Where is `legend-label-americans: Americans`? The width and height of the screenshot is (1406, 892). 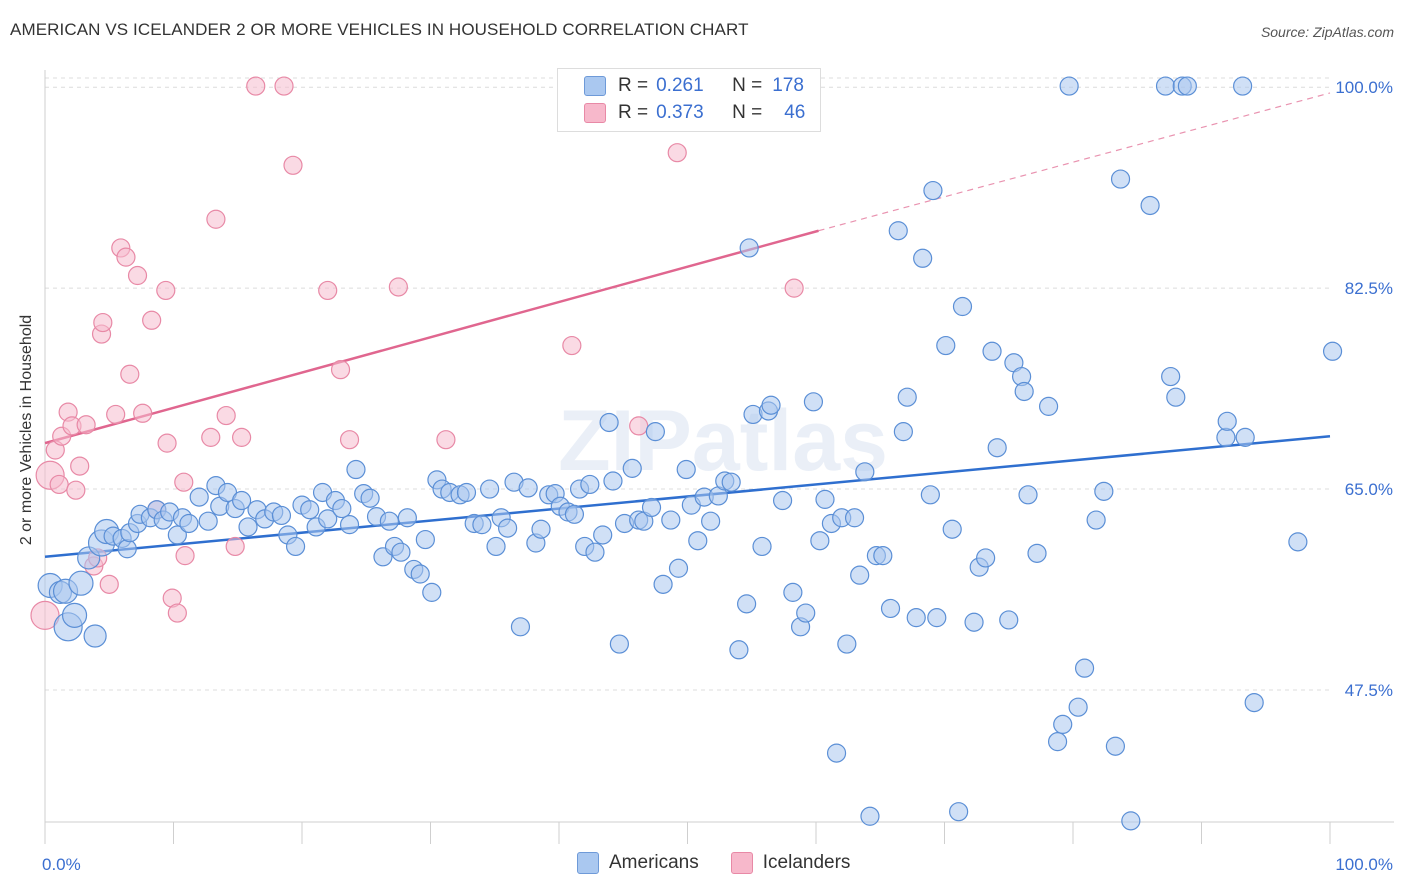
legend-label-americans: Americans is located at coordinates (654, 862).